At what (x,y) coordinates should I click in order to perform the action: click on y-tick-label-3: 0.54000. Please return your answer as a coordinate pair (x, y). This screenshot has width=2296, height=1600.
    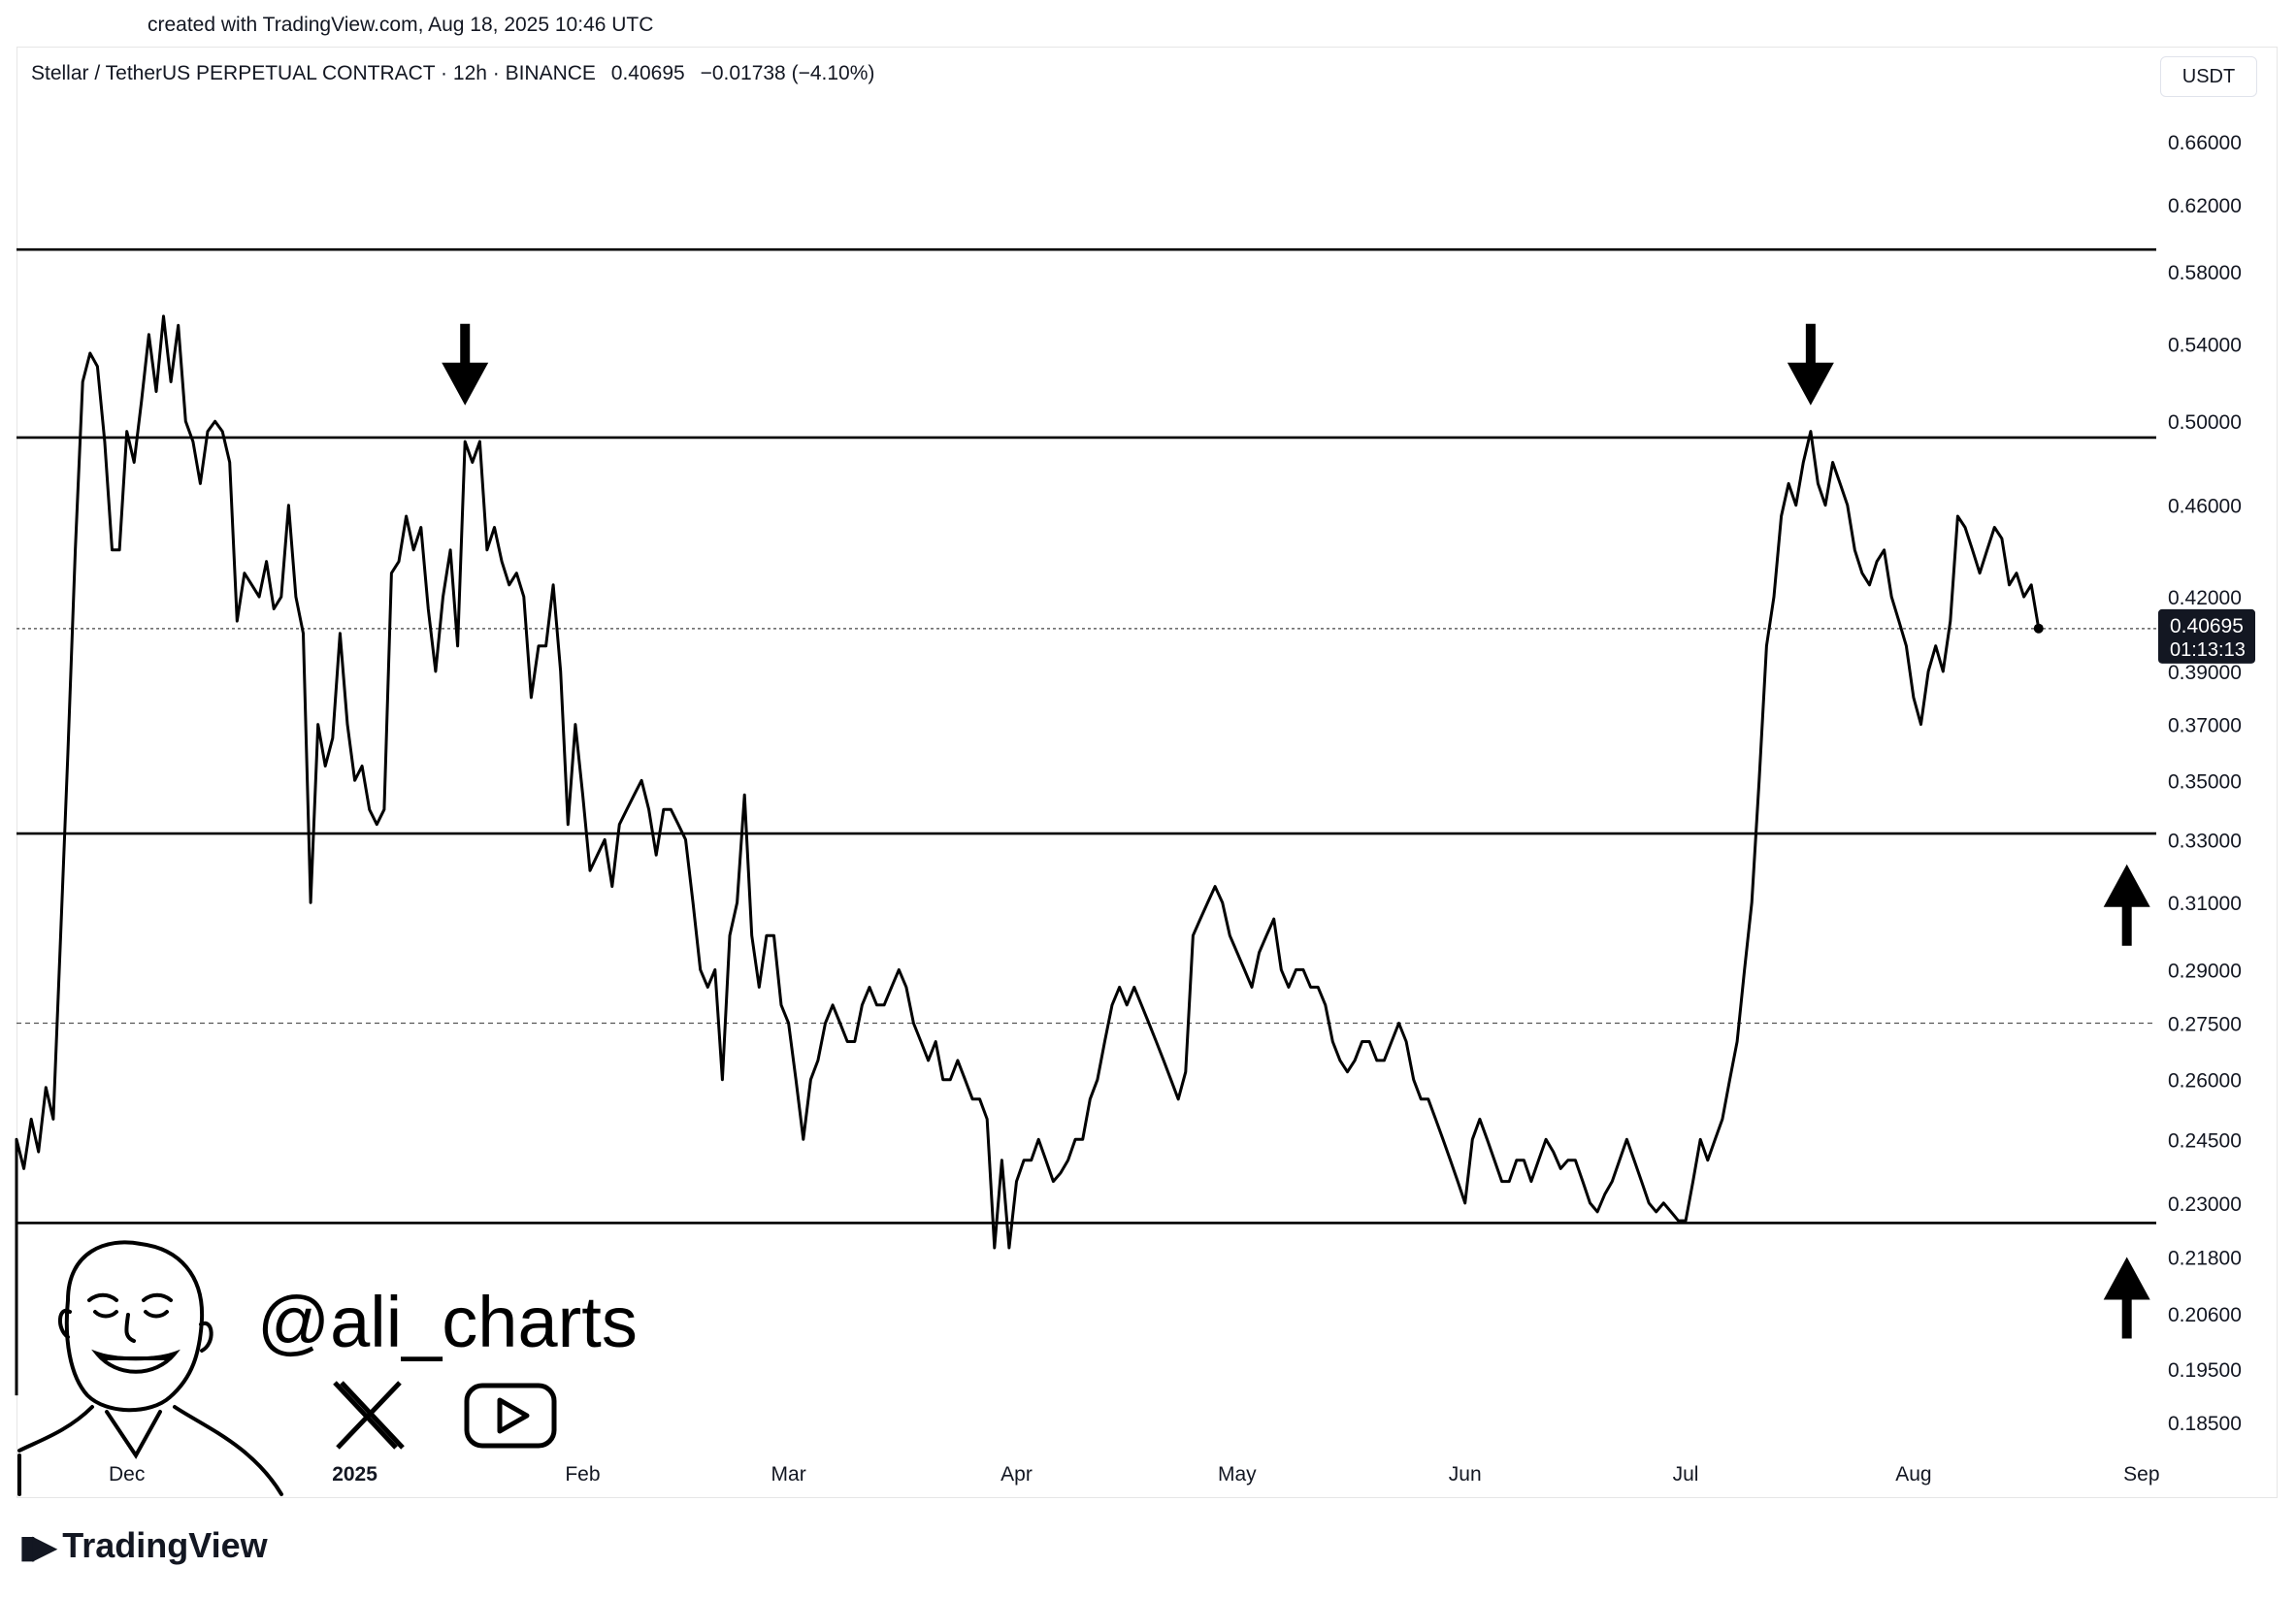
    Looking at the image, I should click on (2205, 345).